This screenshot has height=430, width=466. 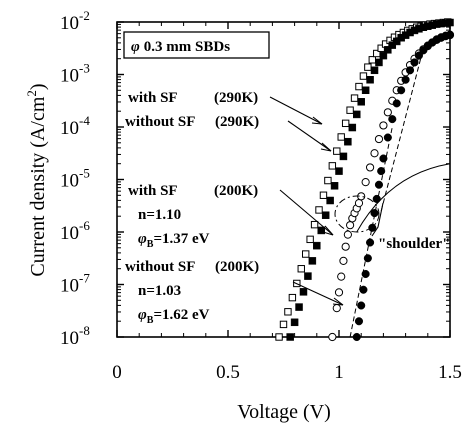 What do you see at coordinates (236, 191) in the screenshot?
I see `label-with-sf-200-temp: (200K)` at bounding box center [236, 191].